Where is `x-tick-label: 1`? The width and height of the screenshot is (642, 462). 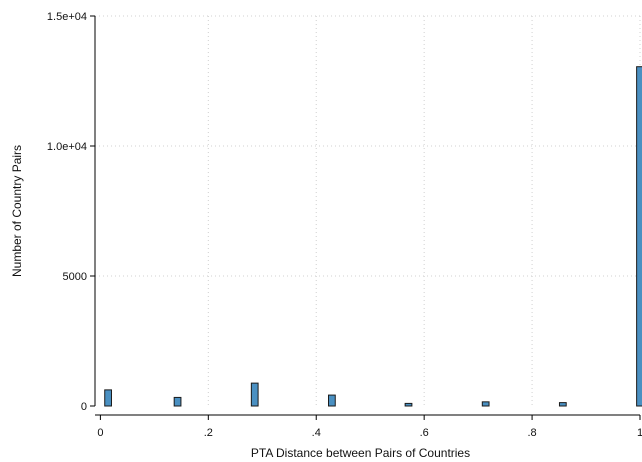
x-tick-label: 1 is located at coordinates (639, 433).